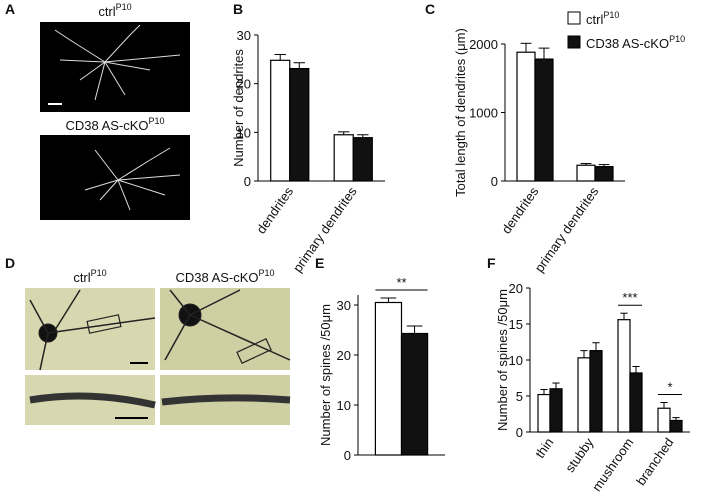 This screenshot has width=709, height=497. I want to click on y-tick-label: 2000, so click(483, 44).